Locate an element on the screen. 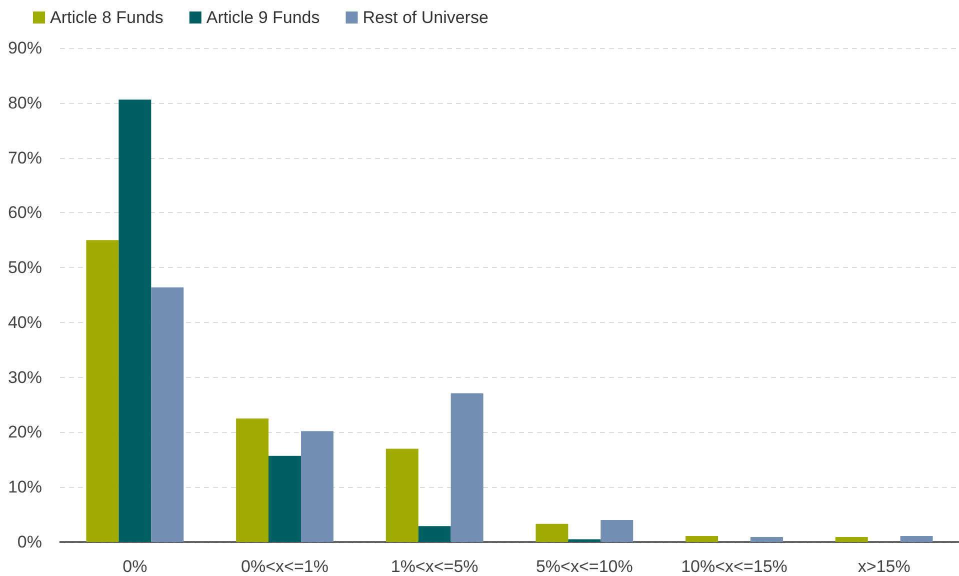 This screenshot has height=576, width=959. y-tick-label: 90% is located at coordinates (25, 48).